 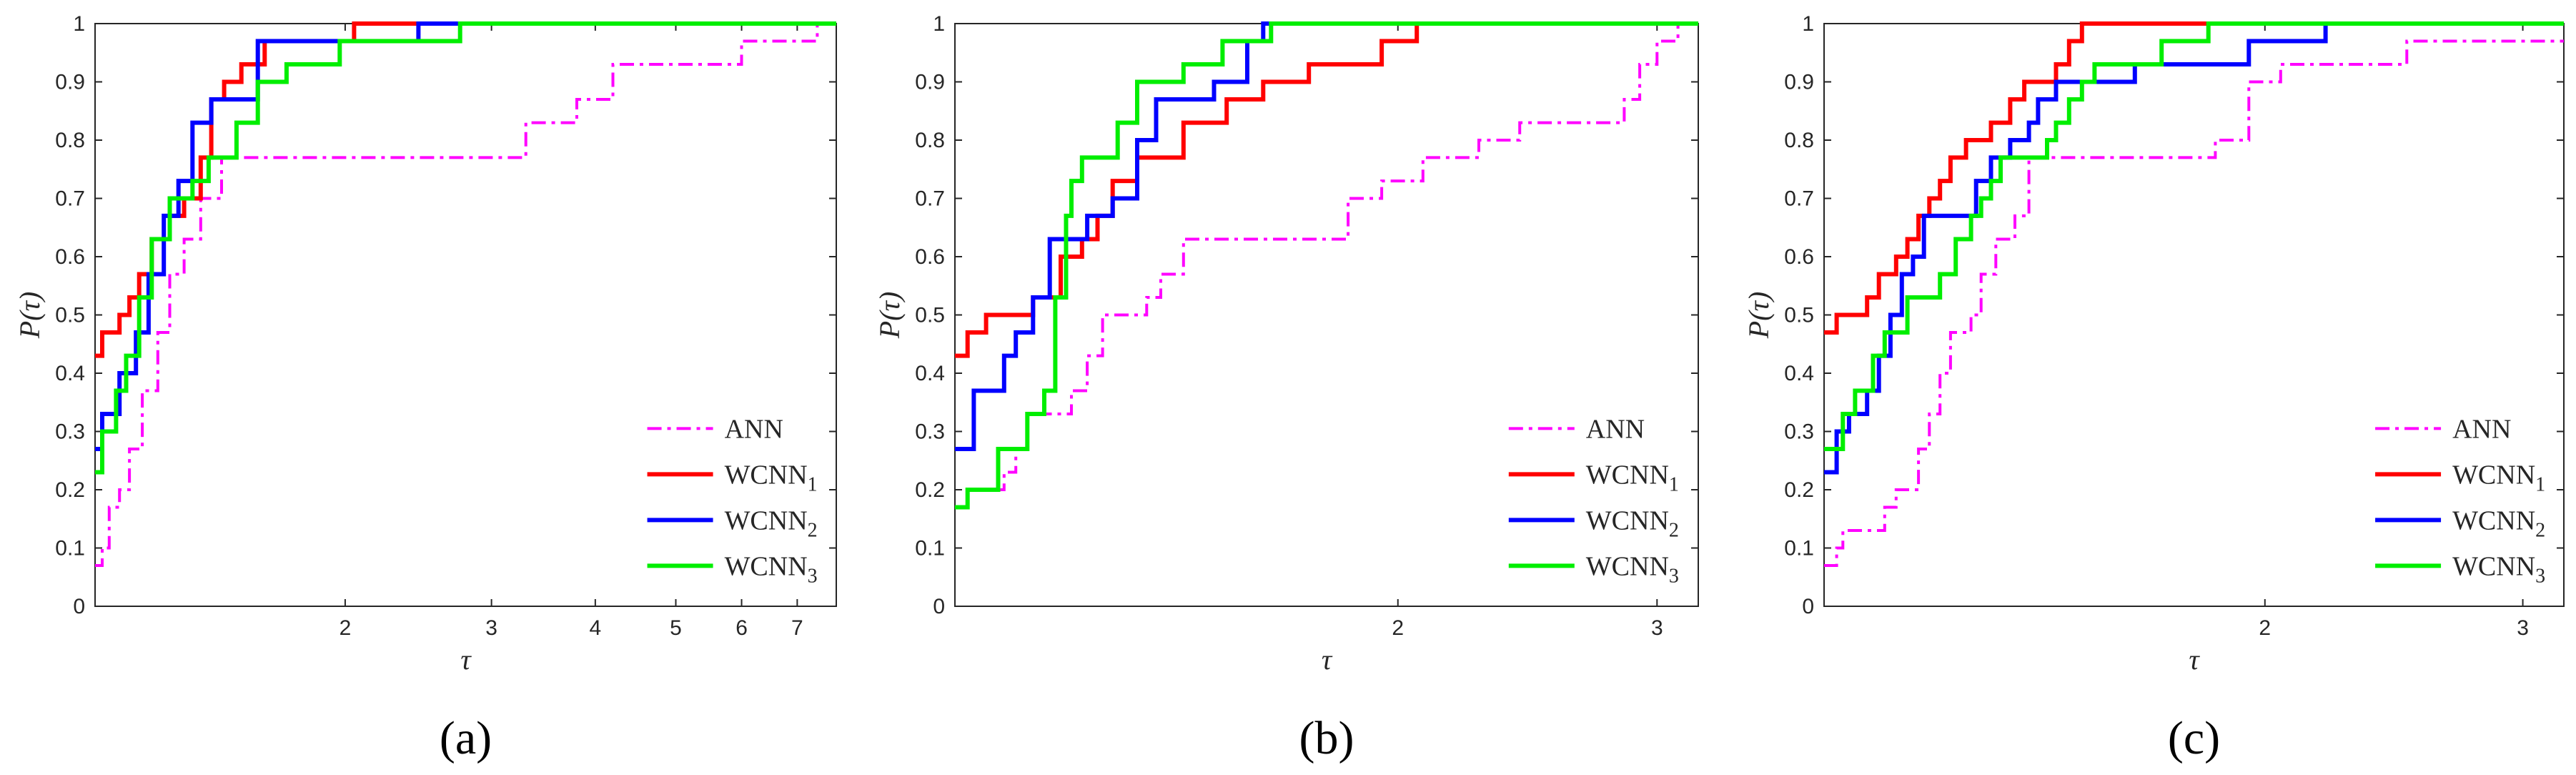 I want to click on x-tick-label: 5, so click(x=676, y=628).